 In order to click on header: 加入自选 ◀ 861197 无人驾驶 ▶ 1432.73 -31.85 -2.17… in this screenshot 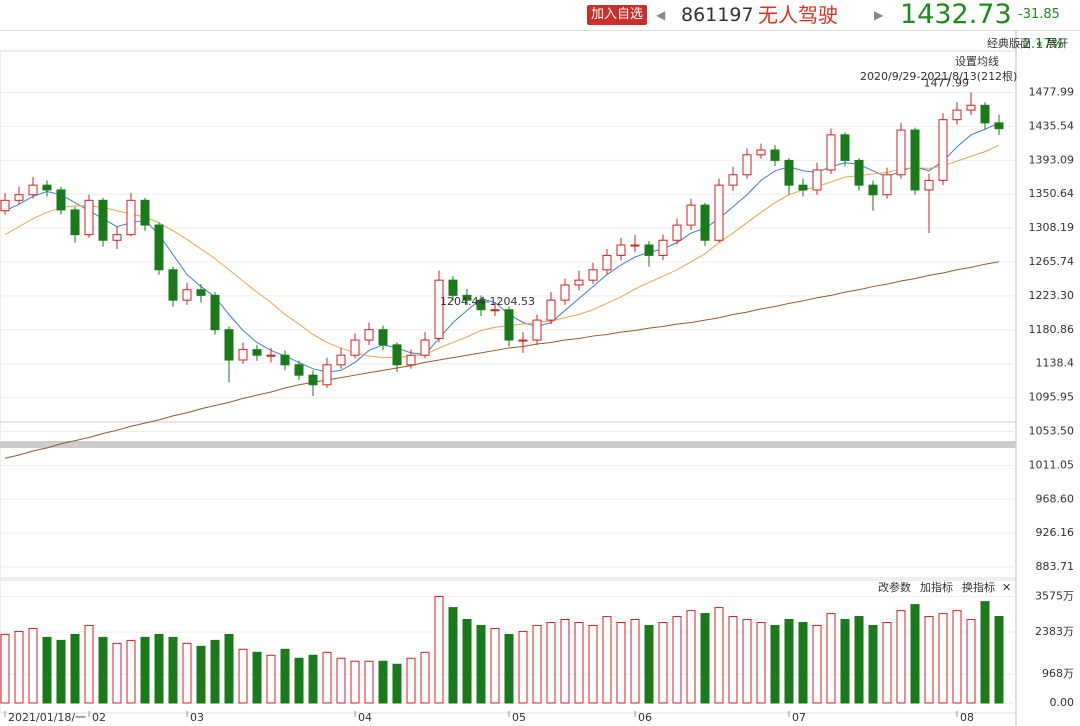, I will do `click(540, 26)`.